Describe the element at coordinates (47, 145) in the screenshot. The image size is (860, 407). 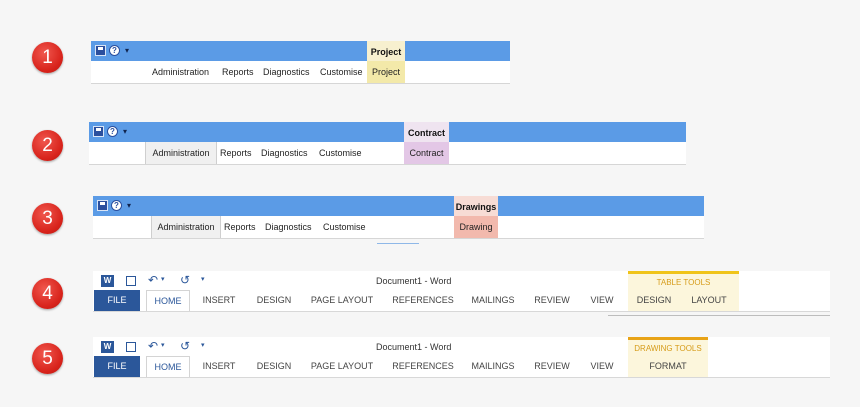
I see `step-number-2: 2` at that location.